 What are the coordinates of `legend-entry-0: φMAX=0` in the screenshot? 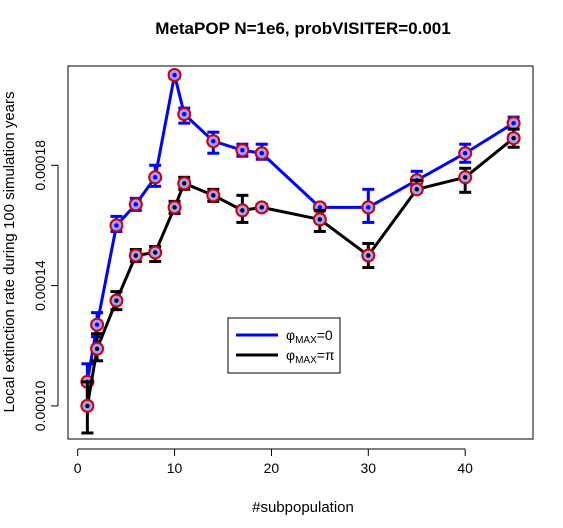 It's located at (309, 336).